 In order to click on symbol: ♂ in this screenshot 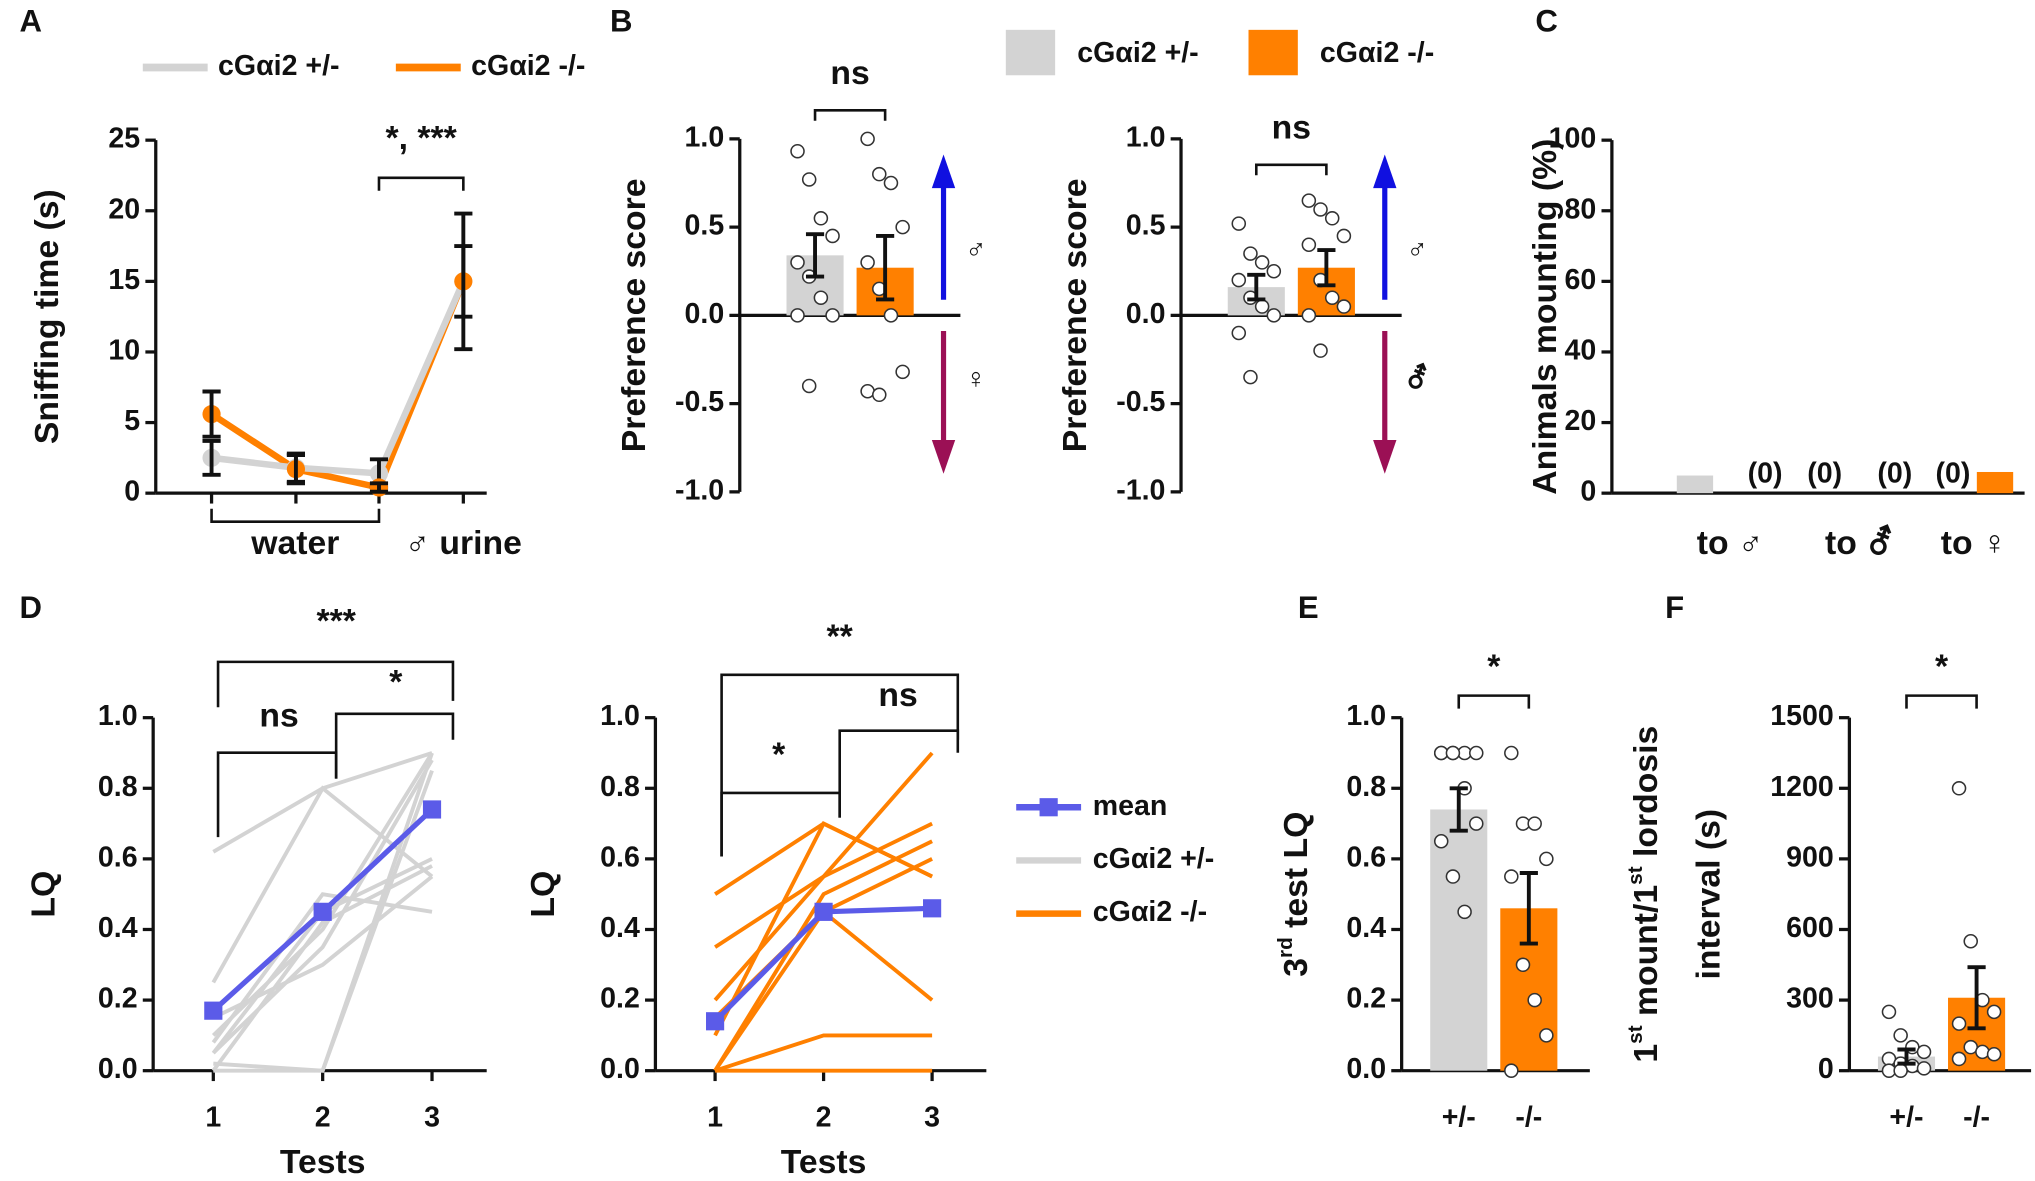, I will do `click(975, 249)`.